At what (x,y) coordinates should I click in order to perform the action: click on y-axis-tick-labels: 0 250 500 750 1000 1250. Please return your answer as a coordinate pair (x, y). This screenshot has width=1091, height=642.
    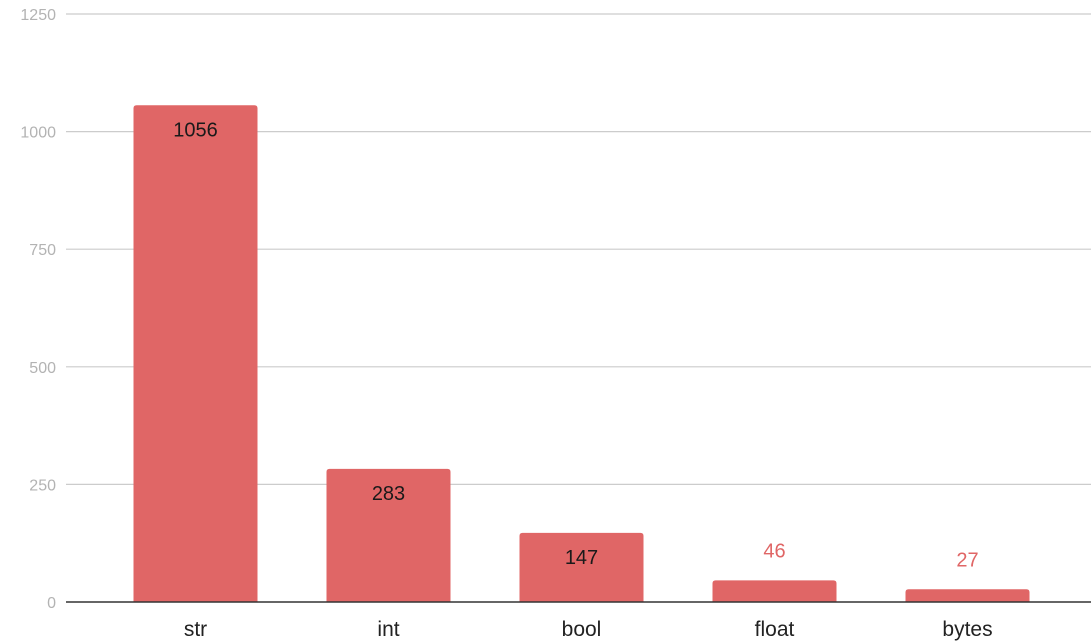
    Looking at the image, I should click on (38, 309).